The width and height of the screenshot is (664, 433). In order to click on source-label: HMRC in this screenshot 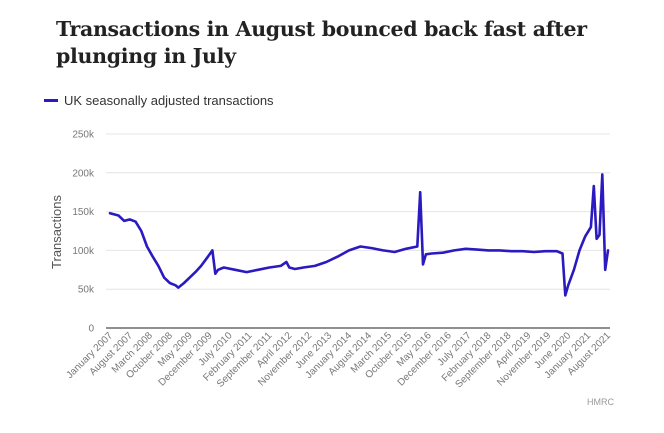, I will do `click(600, 402)`.